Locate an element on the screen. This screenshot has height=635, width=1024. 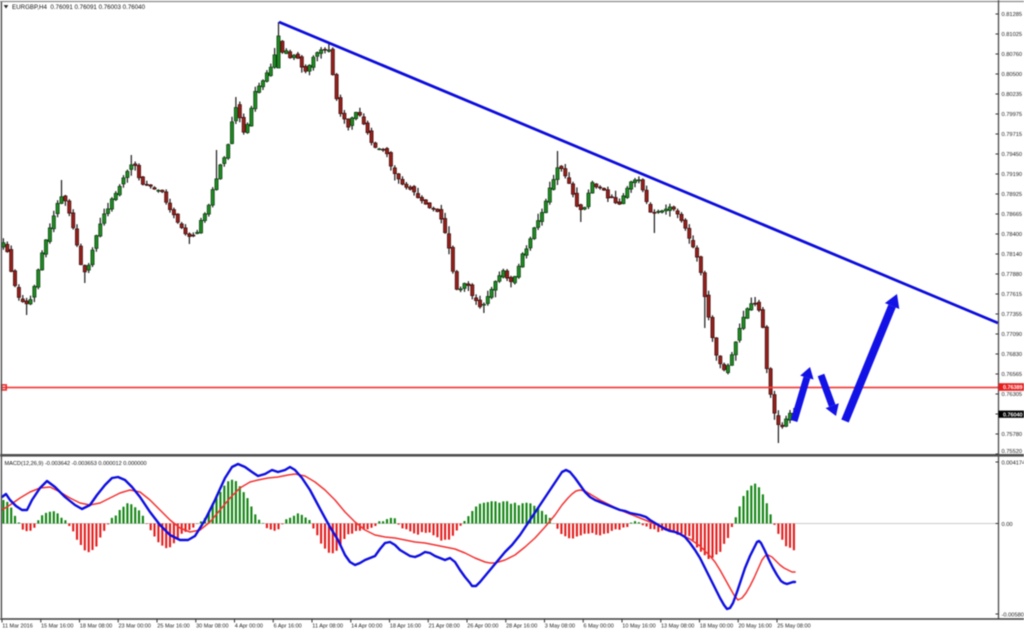
svg-text: 18 May 00:00 is located at coordinates (716, 627).